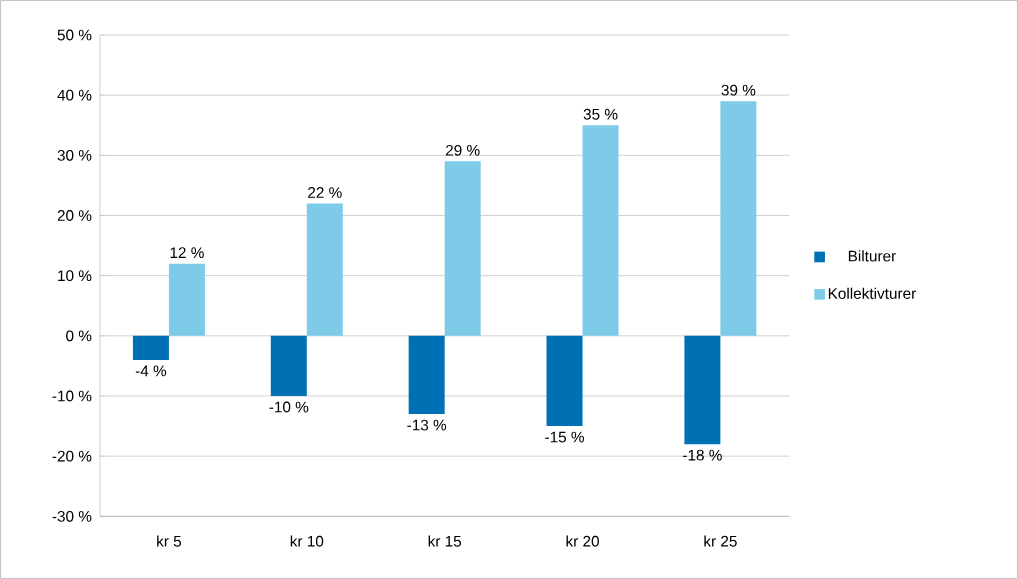 This screenshot has height=579, width=1018. I want to click on legend-label: Kollektivturer, so click(872, 293).